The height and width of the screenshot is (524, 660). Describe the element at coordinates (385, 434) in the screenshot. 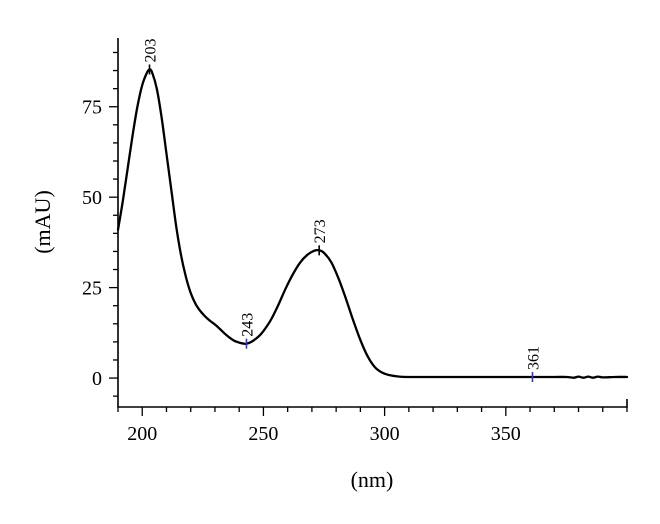

I see `x-tick-label: 300` at that location.